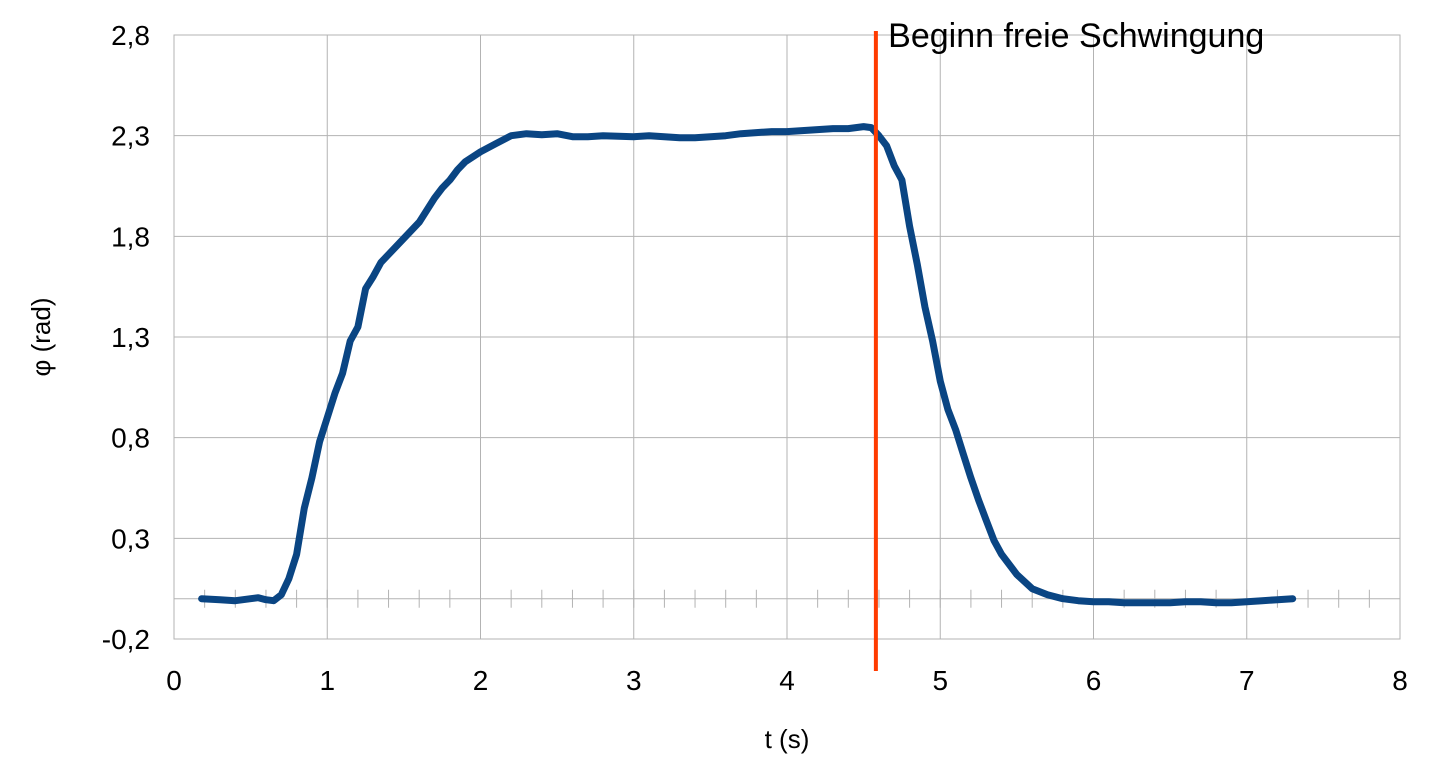 Image resolution: width=1435 pixels, height=775 pixels. Describe the element at coordinates (1094, 680) in the screenshot. I see `x-tick-label: 6` at that location.